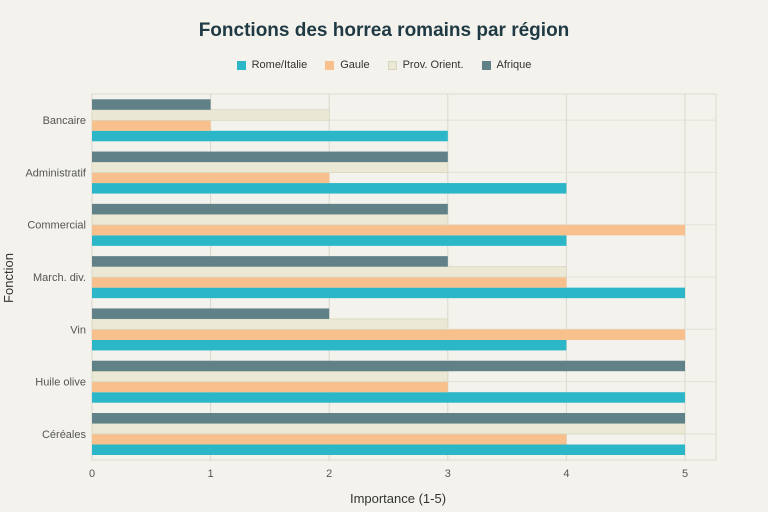  Describe the element at coordinates (355, 65) in the screenshot. I see `legend-label: Gaule` at that location.